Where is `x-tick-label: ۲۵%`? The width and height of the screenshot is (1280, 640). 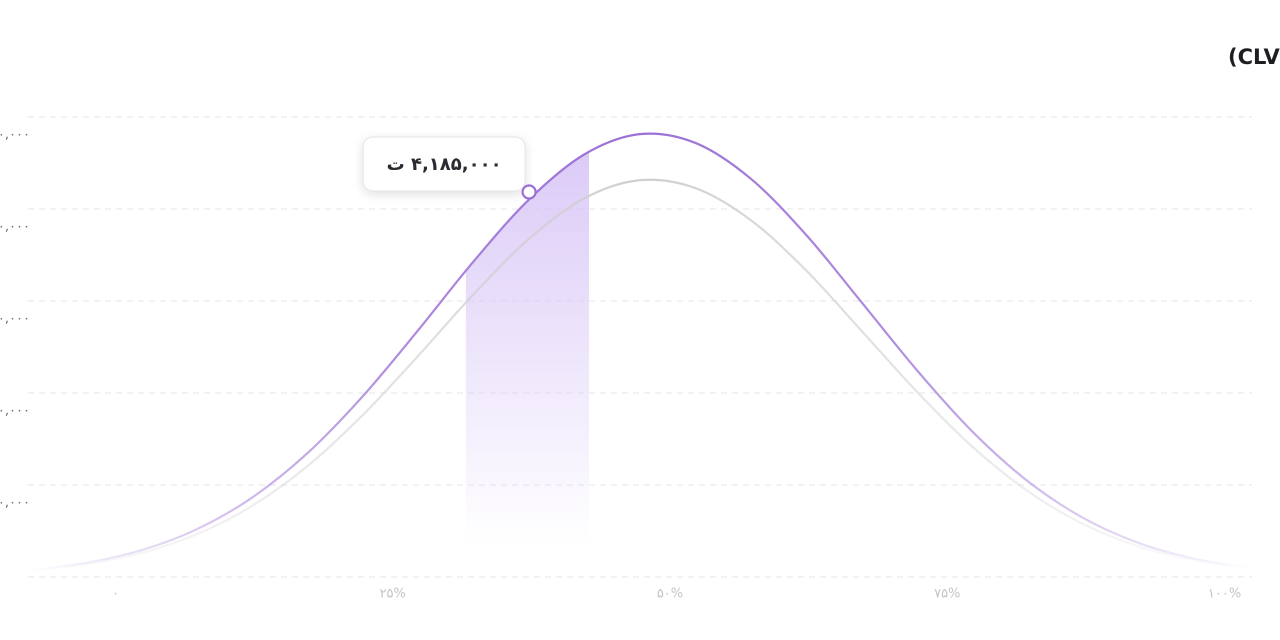 x-tick-label: ۲۵% is located at coordinates (393, 594).